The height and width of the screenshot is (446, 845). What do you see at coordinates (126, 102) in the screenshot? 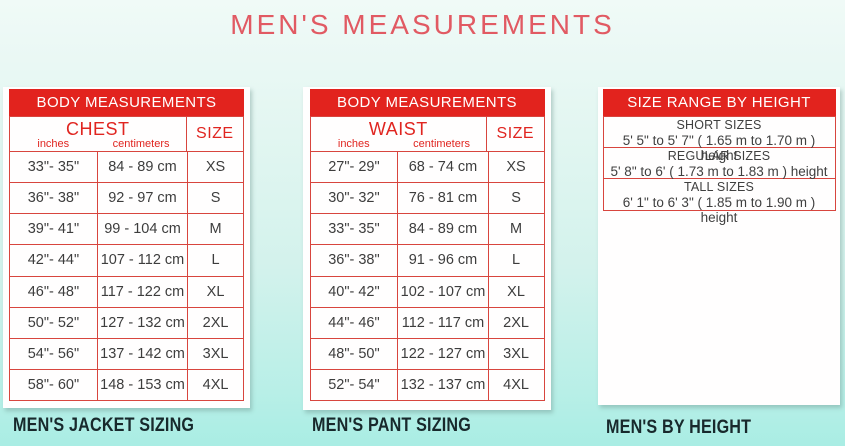
I see `jacket-table-title: BODY MEASUREMENTS` at bounding box center [126, 102].